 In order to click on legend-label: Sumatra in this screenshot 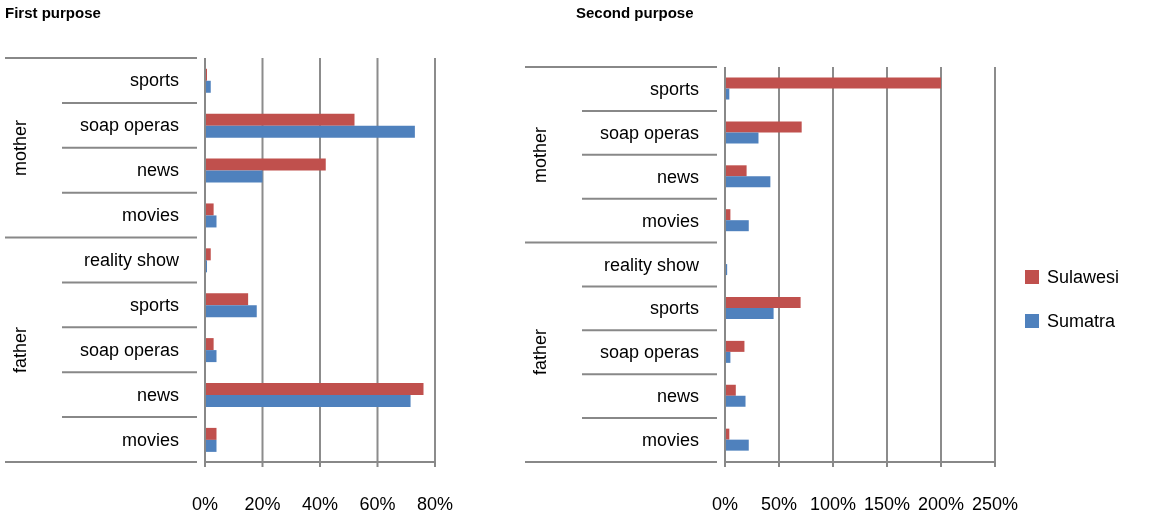, I will do `click(1081, 321)`.